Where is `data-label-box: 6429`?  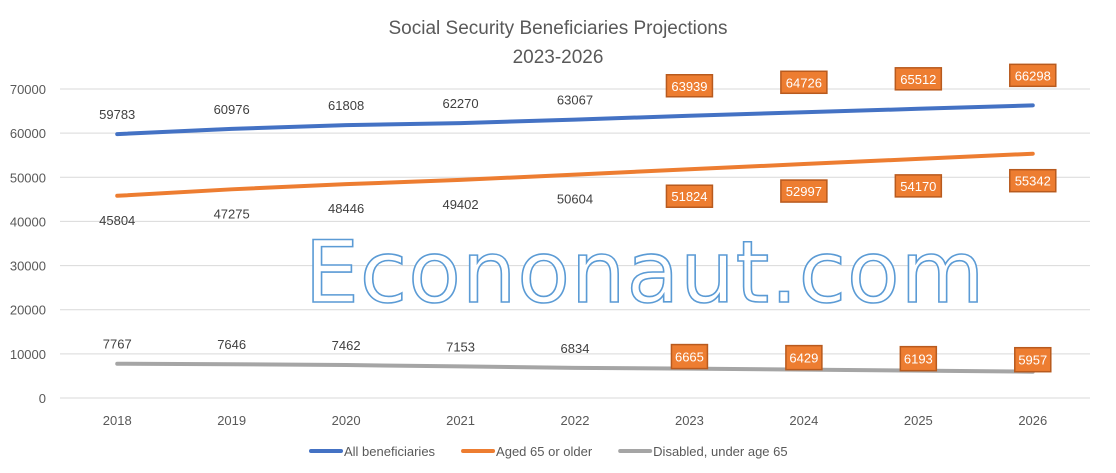 data-label-box: 6429 is located at coordinates (804, 357).